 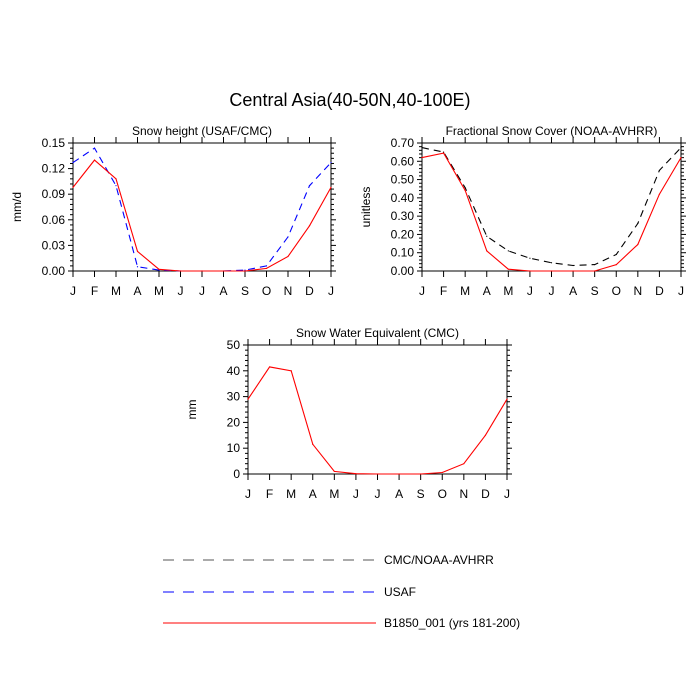 What do you see at coordinates (202, 131) in the screenshot?
I see `chart-title: Snow height (USAF/CMC)` at bounding box center [202, 131].